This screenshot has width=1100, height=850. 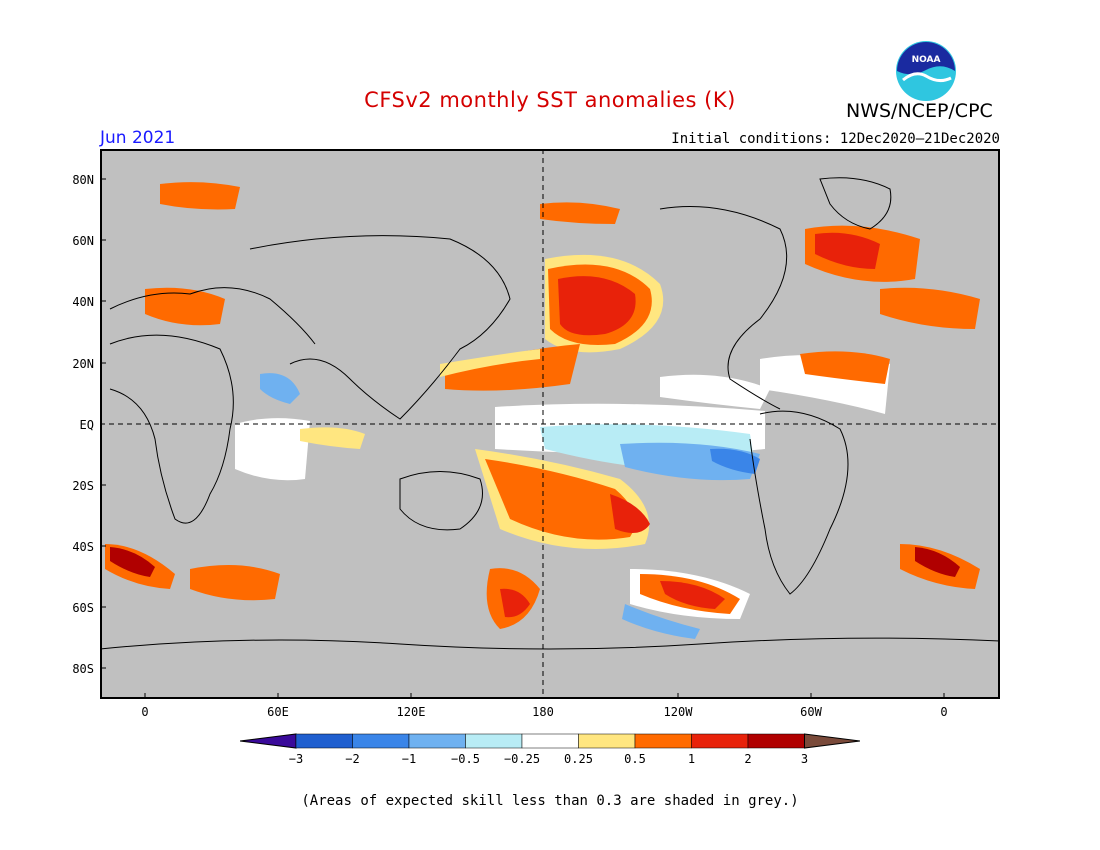 What do you see at coordinates (678, 712) in the screenshot?
I see `lon-label: 120W` at bounding box center [678, 712].